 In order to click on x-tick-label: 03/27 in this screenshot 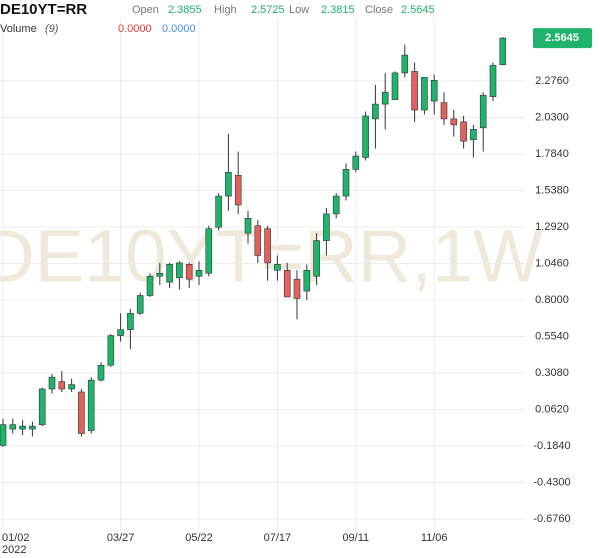, I will do `click(121, 538)`.